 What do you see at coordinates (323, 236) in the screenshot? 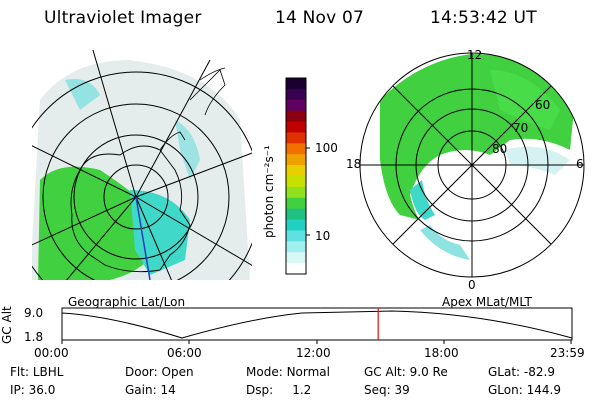
I see `colorbar-tick-10: 10` at bounding box center [323, 236].